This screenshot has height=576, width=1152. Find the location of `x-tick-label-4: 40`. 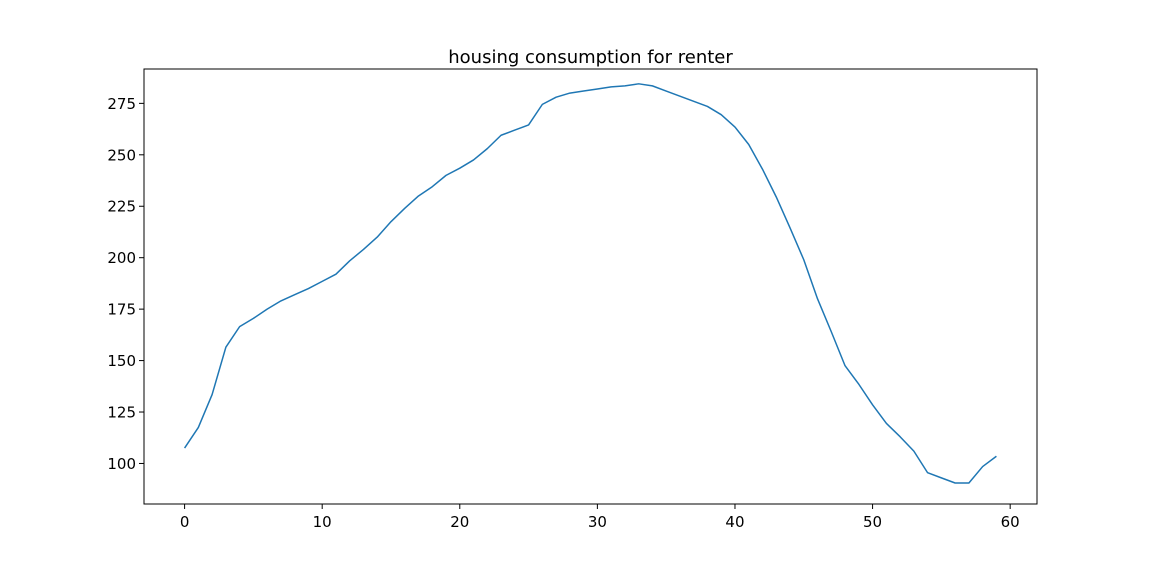

x-tick-label-4: 40 is located at coordinates (734, 522).